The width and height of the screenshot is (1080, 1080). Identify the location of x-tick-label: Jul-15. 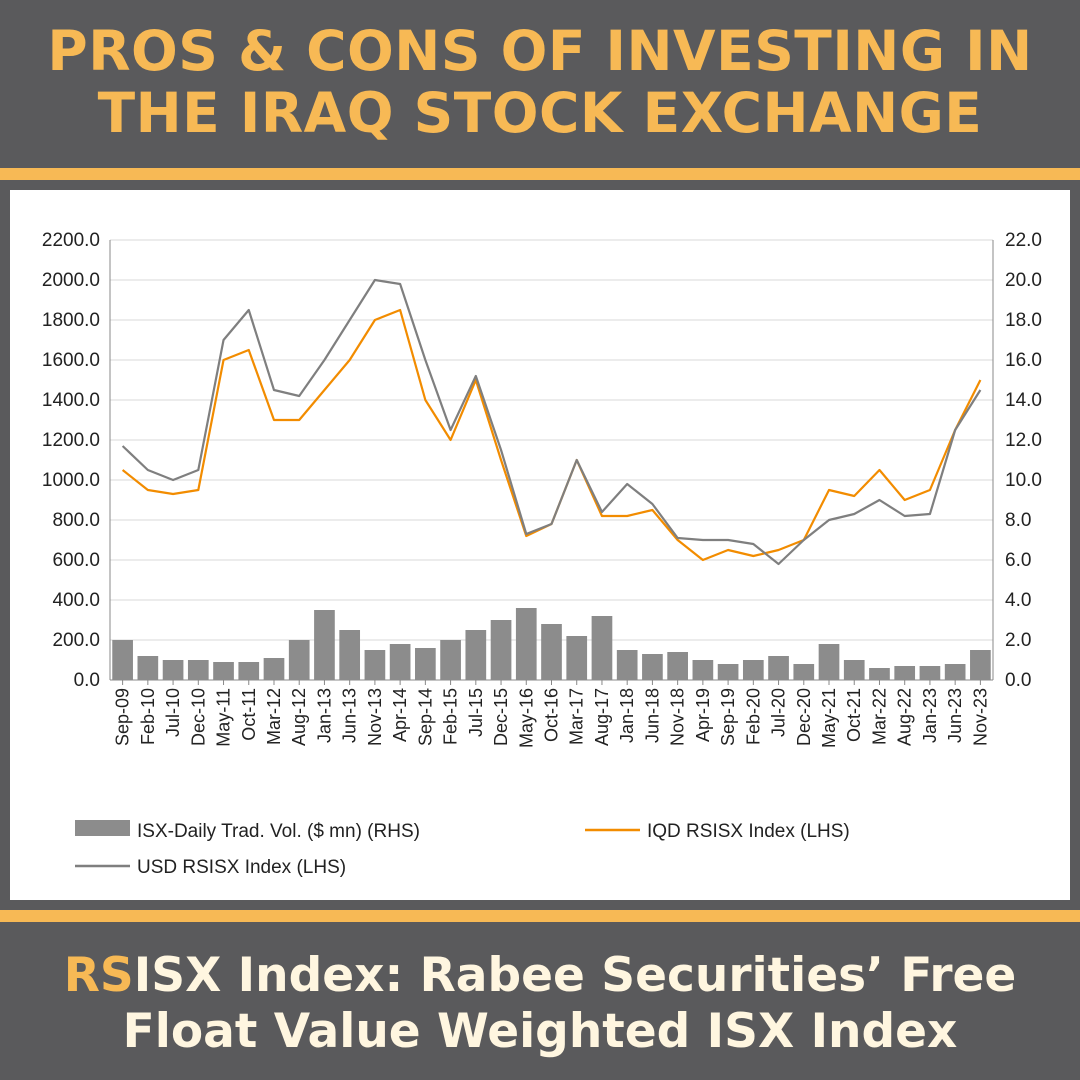
(476, 712).